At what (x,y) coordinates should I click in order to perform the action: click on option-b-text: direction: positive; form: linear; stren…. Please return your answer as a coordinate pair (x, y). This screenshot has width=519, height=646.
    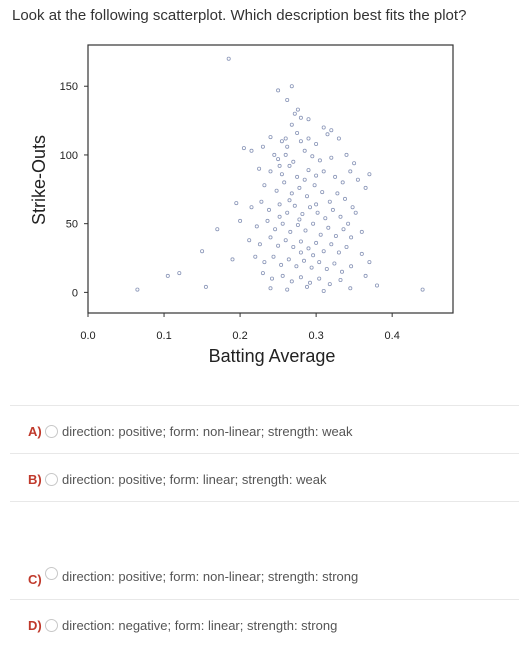
    Looking at the image, I should click on (194, 479).